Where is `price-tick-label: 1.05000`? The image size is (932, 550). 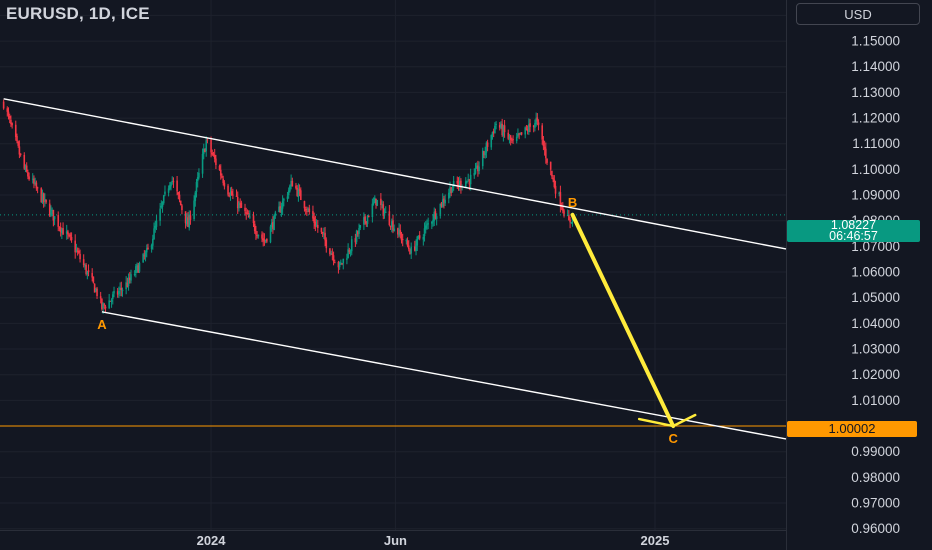
price-tick-label: 1.05000 is located at coordinates (875, 297).